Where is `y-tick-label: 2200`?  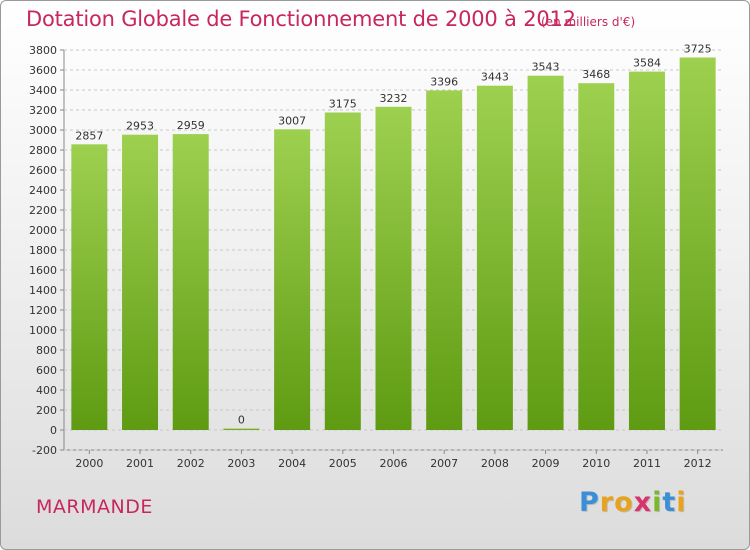 y-tick-label: 2200 is located at coordinates (43, 210).